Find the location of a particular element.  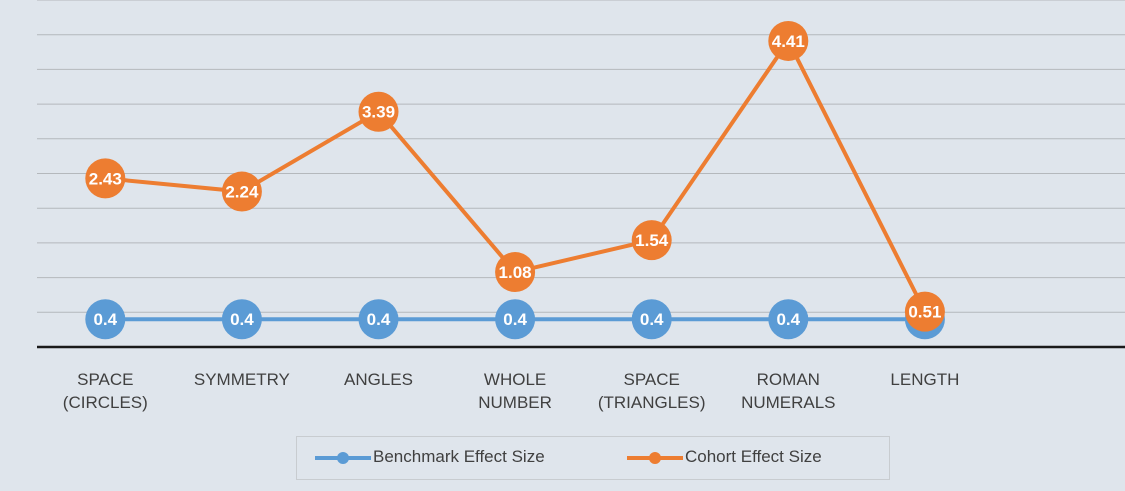

x-tick-label: LENGTH is located at coordinates (925, 379).